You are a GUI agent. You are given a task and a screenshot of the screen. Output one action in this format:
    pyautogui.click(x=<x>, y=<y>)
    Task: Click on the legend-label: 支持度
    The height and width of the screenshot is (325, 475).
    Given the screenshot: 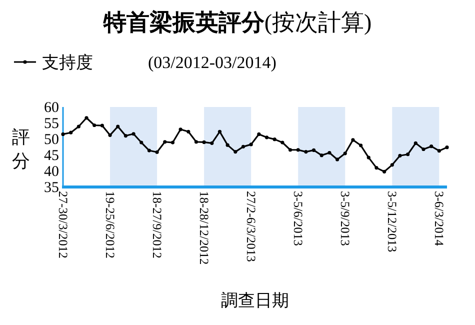 What is the action you would take?
    pyautogui.click(x=67, y=62)
    